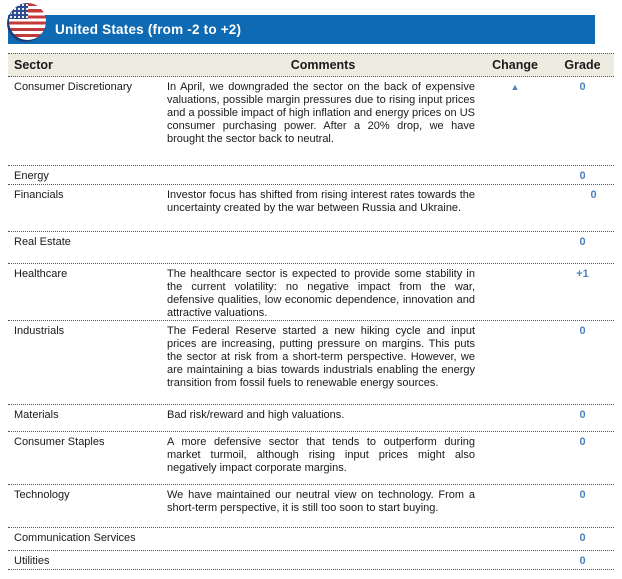  What do you see at coordinates (18, 11) in the screenshot?
I see `us-flag-canton` at bounding box center [18, 11].